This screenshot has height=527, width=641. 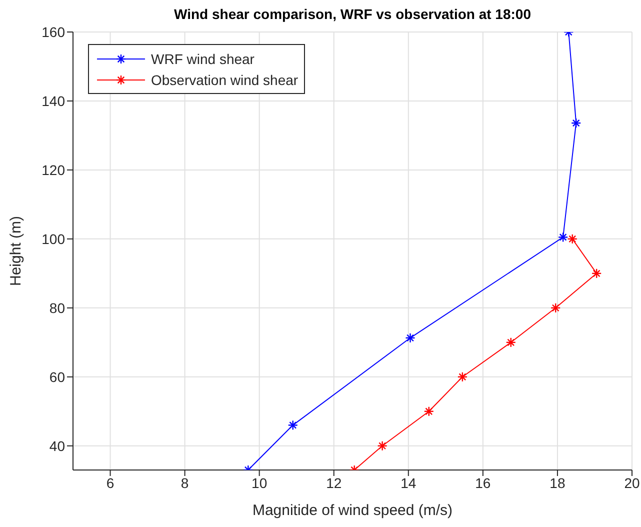 What do you see at coordinates (184, 482) in the screenshot?
I see `x-tick-label: 8` at bounding box center [184, 482].